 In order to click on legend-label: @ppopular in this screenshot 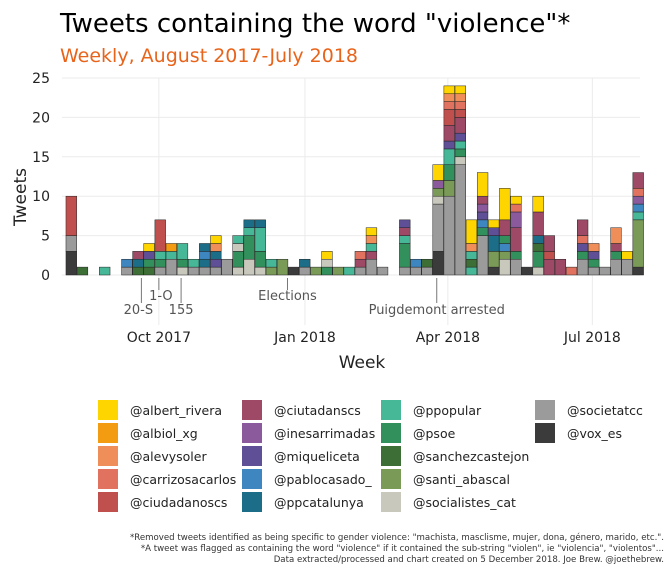, I will do `click(447, 410)`.